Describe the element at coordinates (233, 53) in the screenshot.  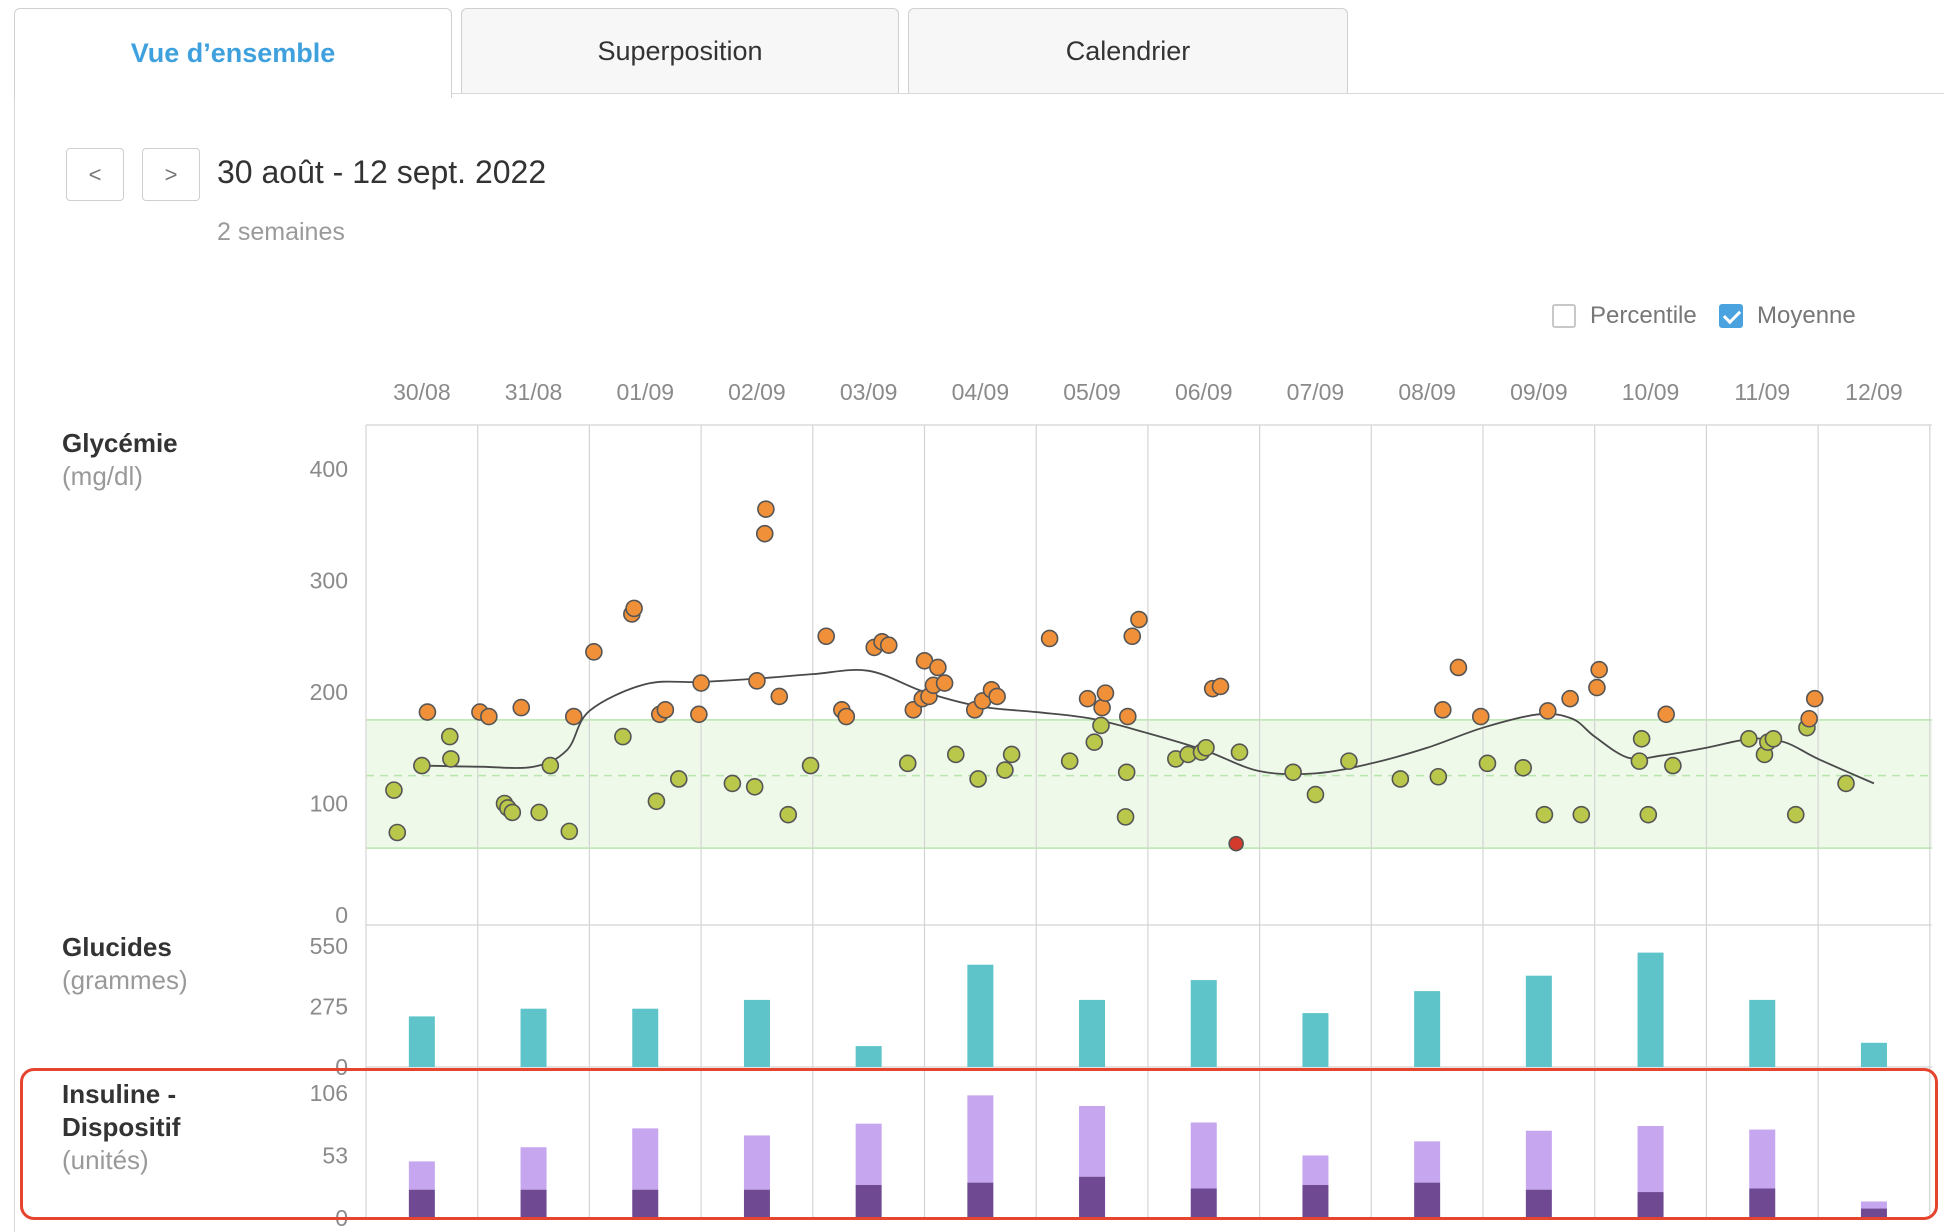
I see `tab-overview: Vue d’ensemble` at that location.